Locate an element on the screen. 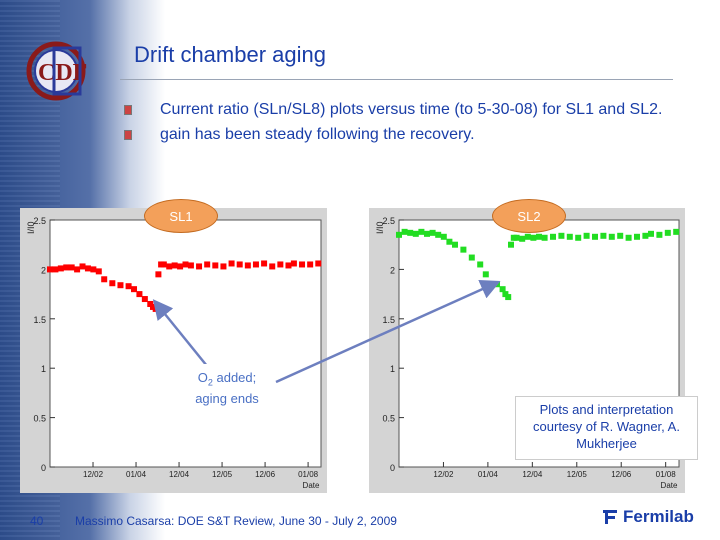 The image size is (720, 540). arrow-to-sl2 is located at coordinates (388, 332).